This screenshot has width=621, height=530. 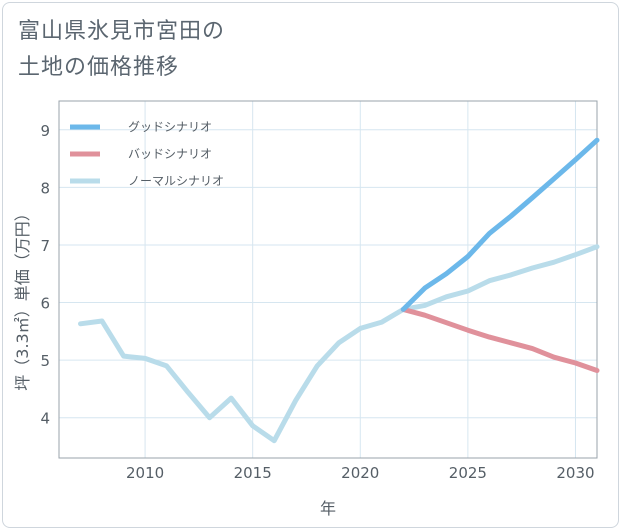 What do you see at coordinates (45, 304) in the screenshot?
I see `y-tick-label: 6` at bounding box center [45, 304].